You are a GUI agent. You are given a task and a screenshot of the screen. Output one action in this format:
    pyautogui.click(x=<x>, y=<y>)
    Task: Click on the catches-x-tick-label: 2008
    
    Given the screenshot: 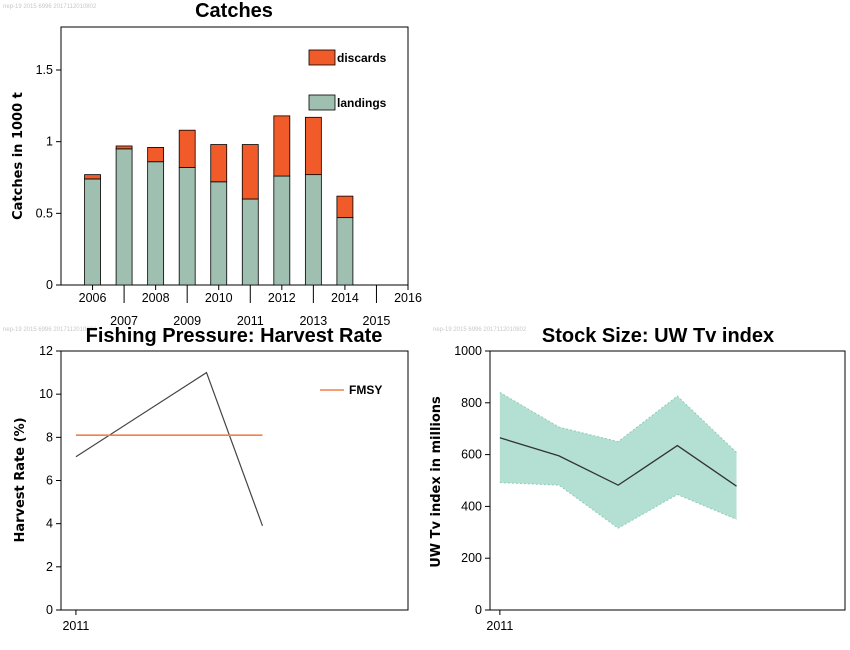 What is the action you would take?
    pyautogui.click(x=156, y=298)
    